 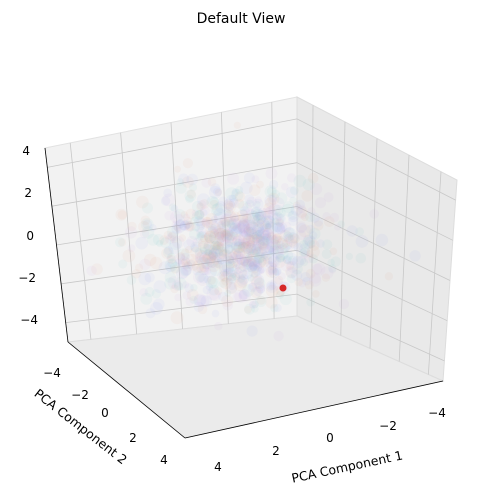 I want to click on grid-line-z, so click(x=172, y=143).